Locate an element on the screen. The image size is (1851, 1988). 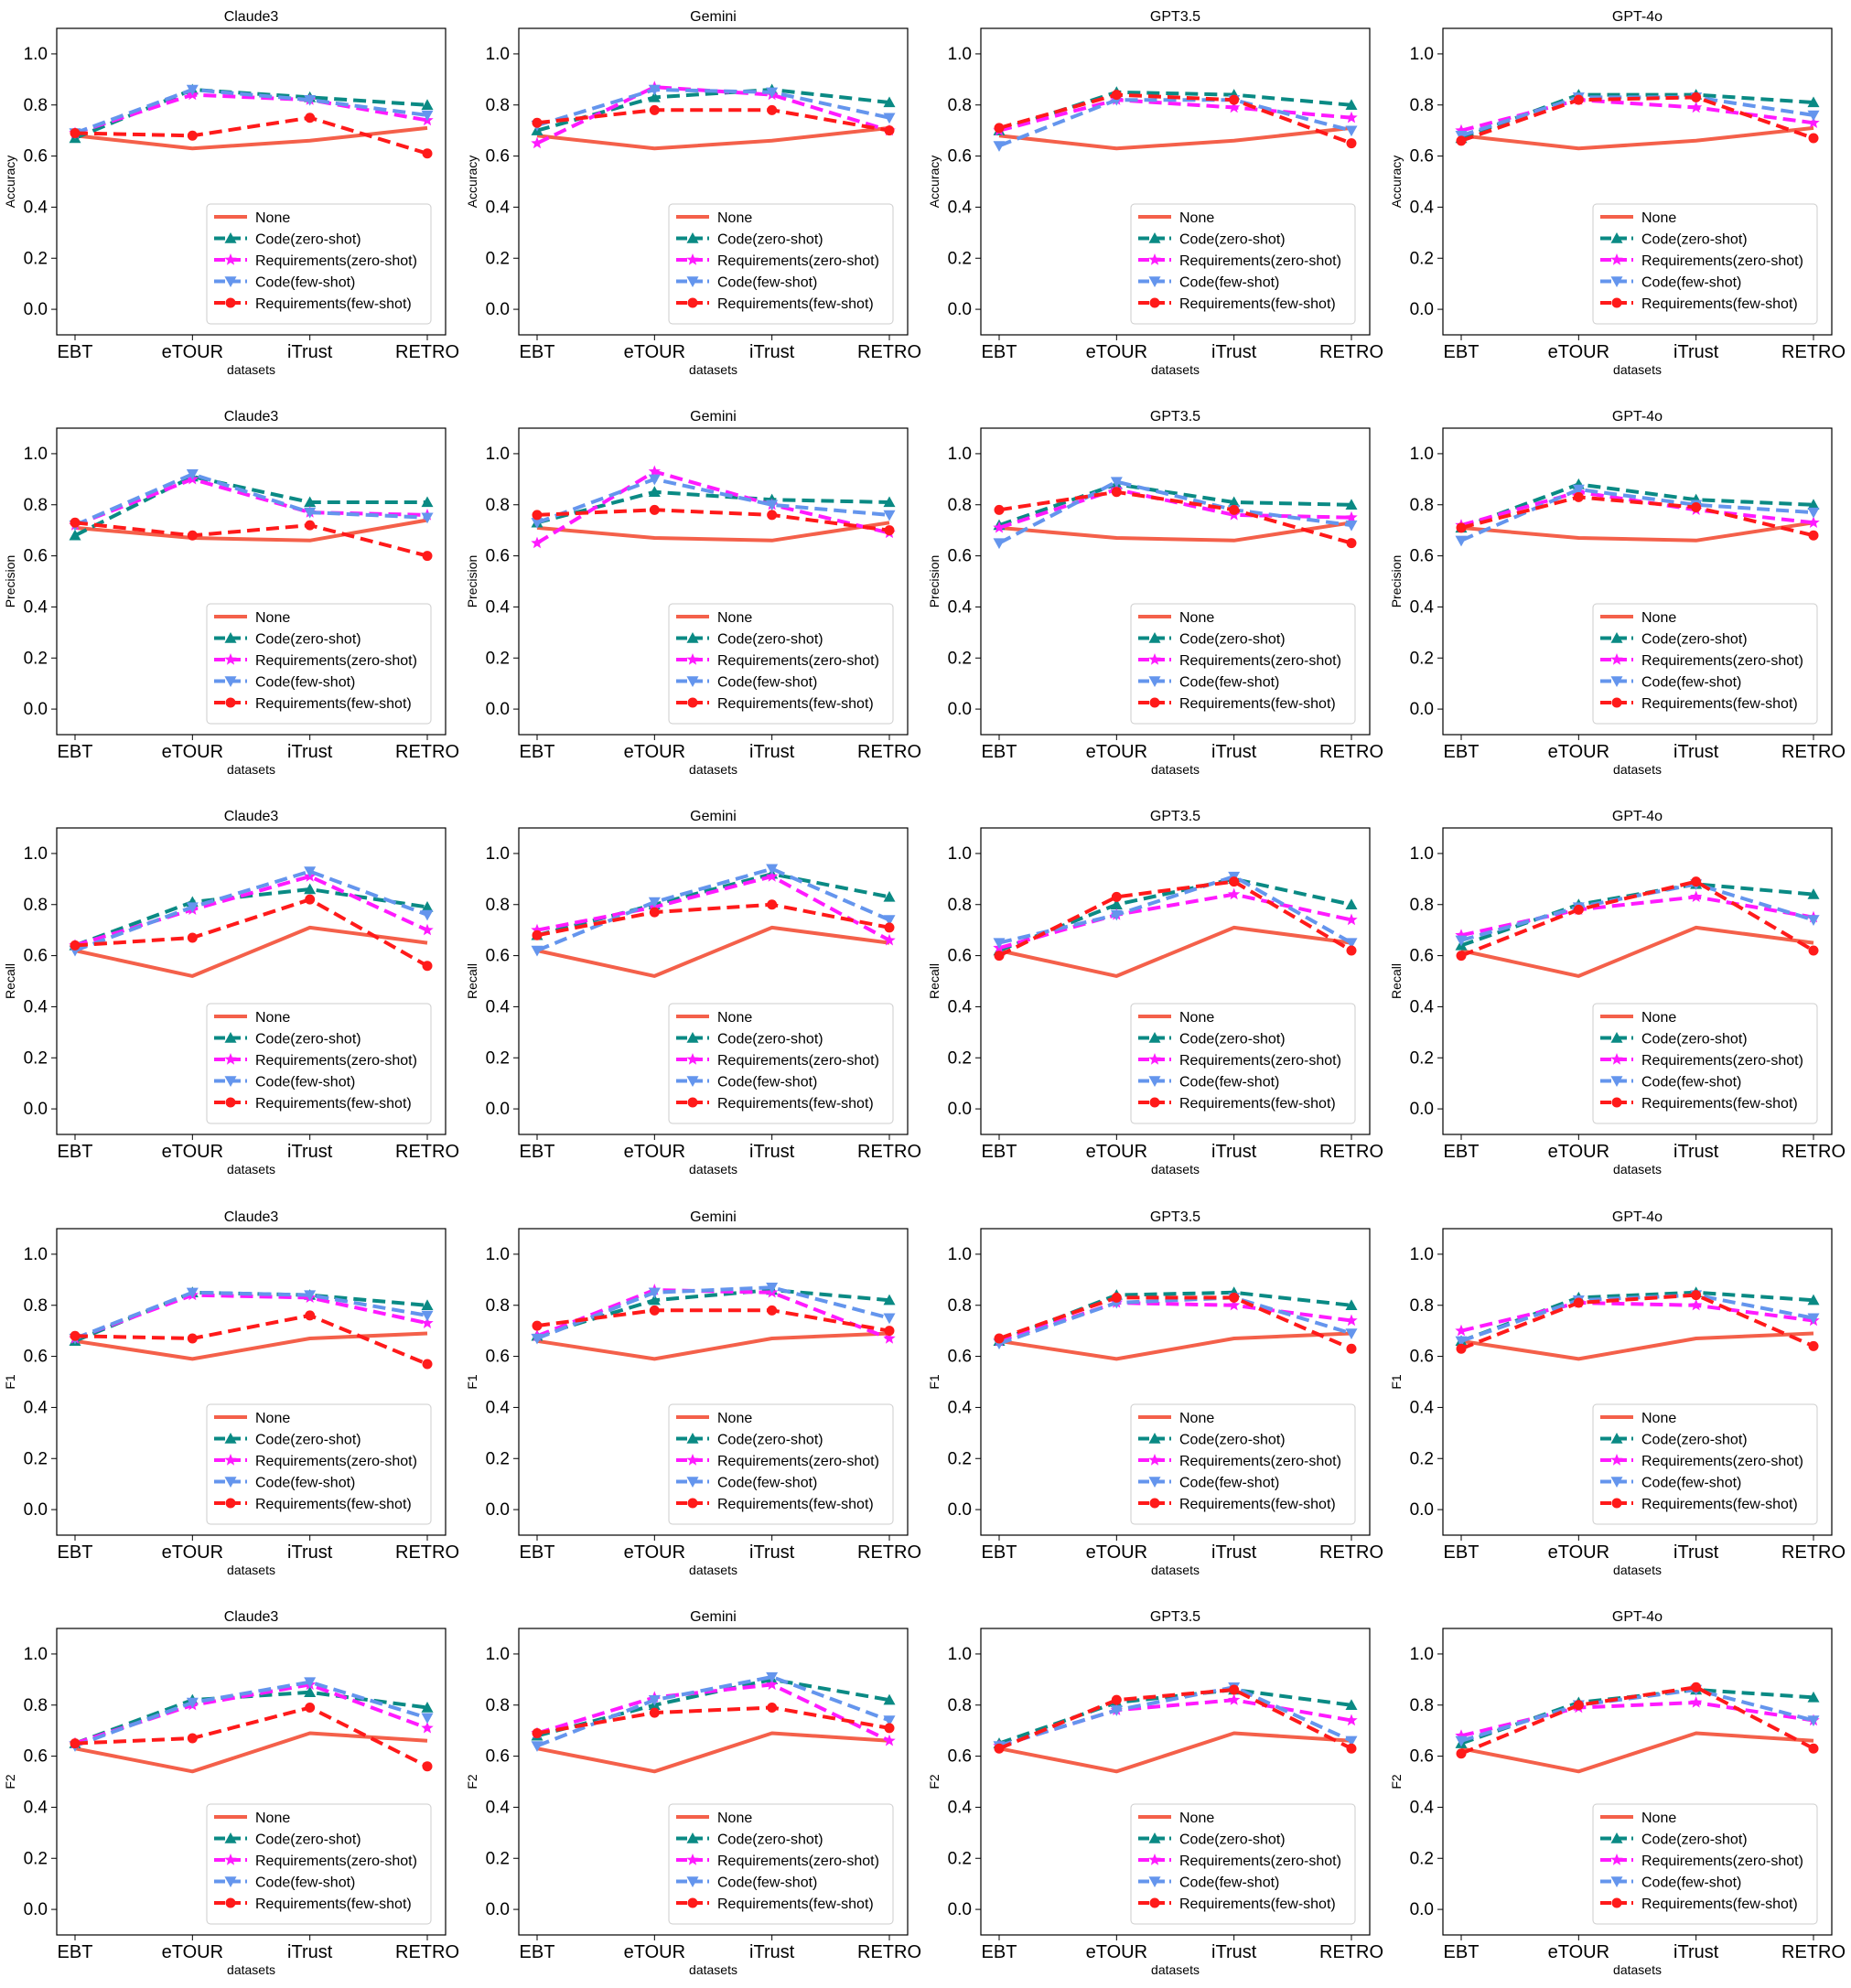
x-axis-label: datasets is located at coordinates (1175, 770).